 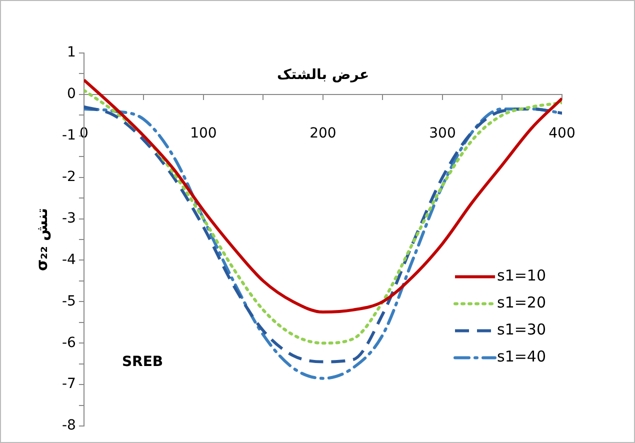 I want to click on x-tick-label: 300, so click(x=442, y=133).